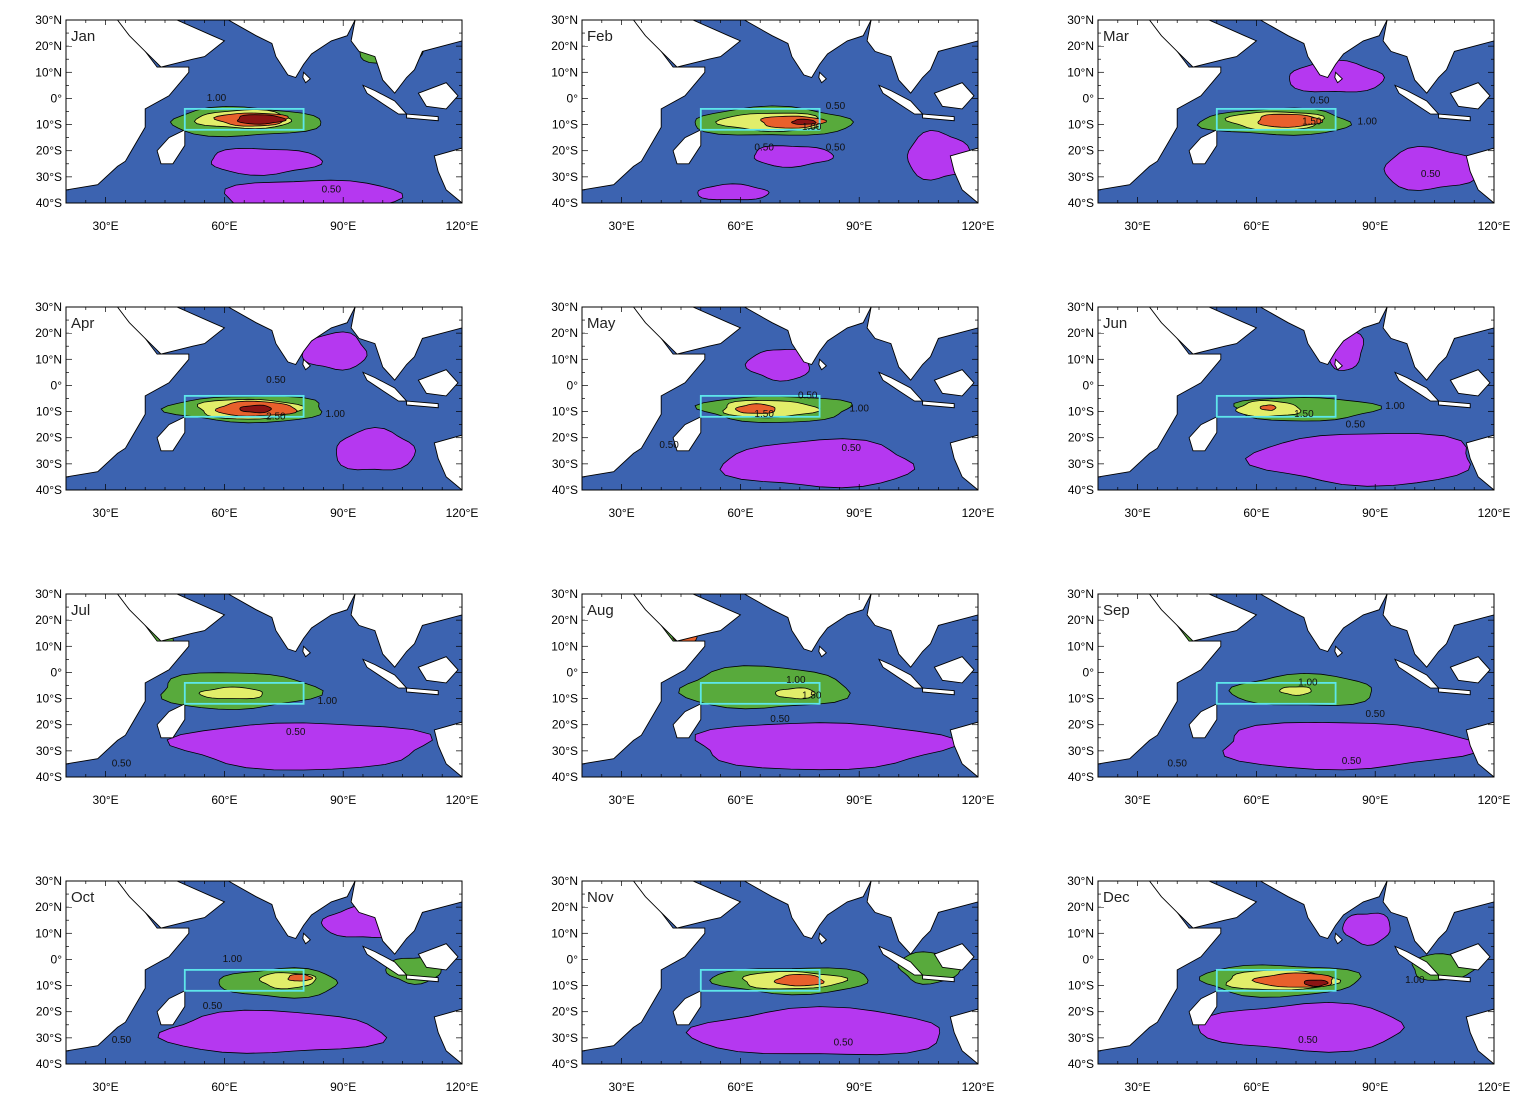 This screenshot has width=1525, height=1114. Describe the element at coordinates (600, 897) in the screenshot. I see `month-label: Nov` at that location.